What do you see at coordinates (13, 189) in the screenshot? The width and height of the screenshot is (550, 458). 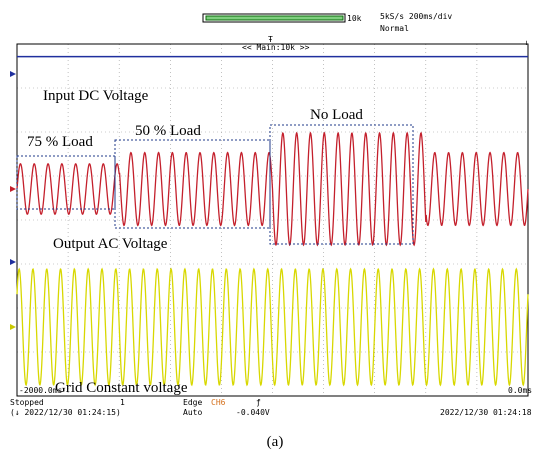 I see `ac-channel-marker` at bounding box center [13, 189].